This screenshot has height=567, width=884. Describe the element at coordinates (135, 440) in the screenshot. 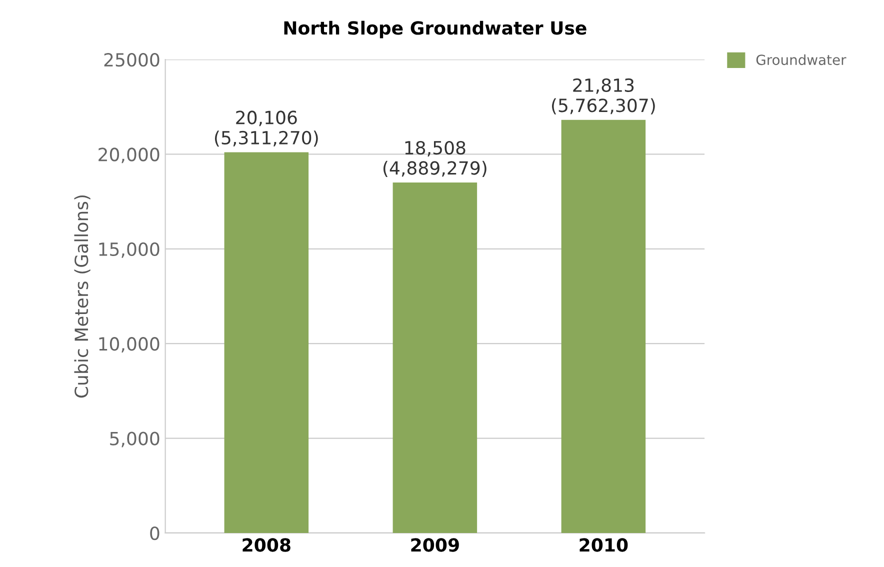

I see `y-tick-label: 5,000` at that location.